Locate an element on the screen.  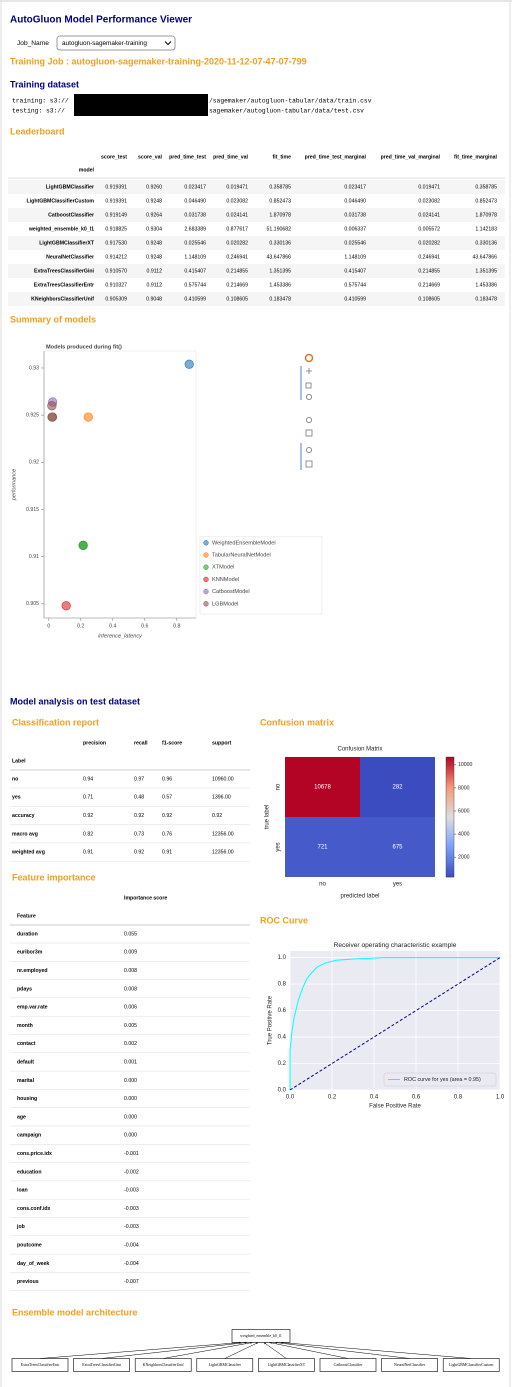
chart-title: Models produced during fit() is located at coordinates (84, 347).